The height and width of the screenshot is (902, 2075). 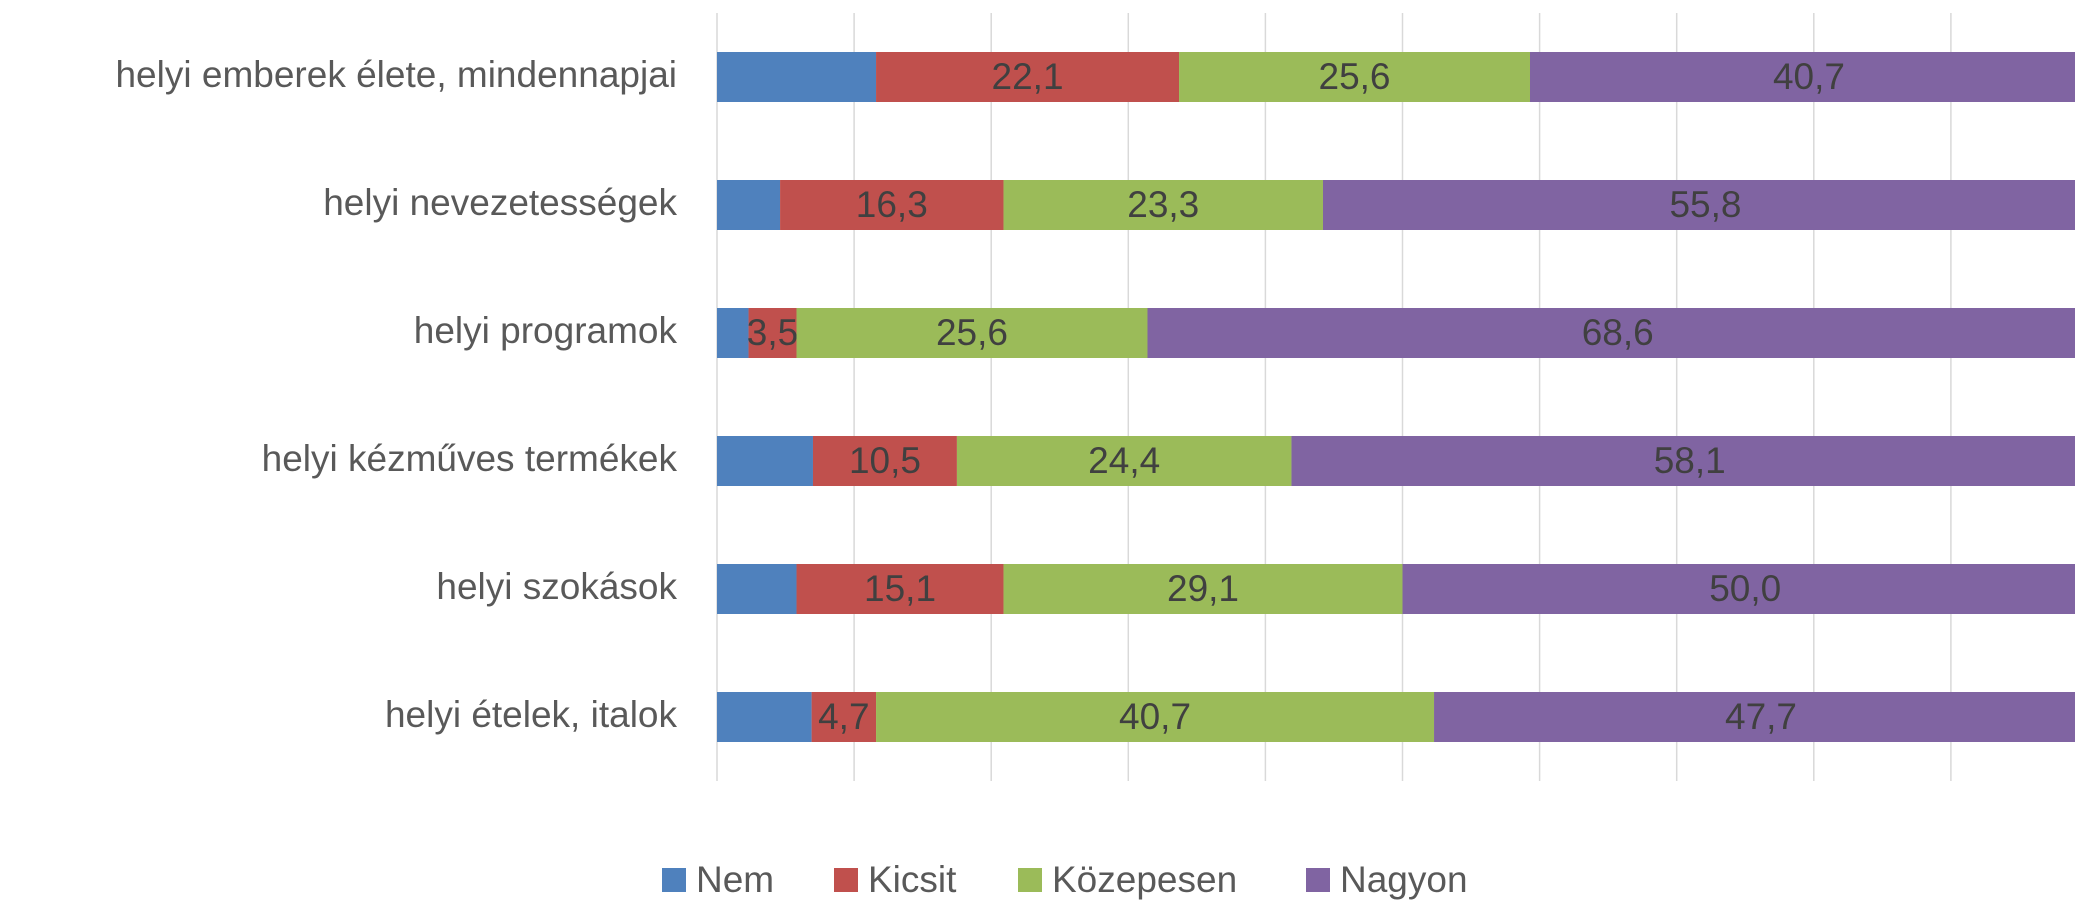 I want to click on y-tick-label: helyi kézműves termékek, so click(x=470, y=458).